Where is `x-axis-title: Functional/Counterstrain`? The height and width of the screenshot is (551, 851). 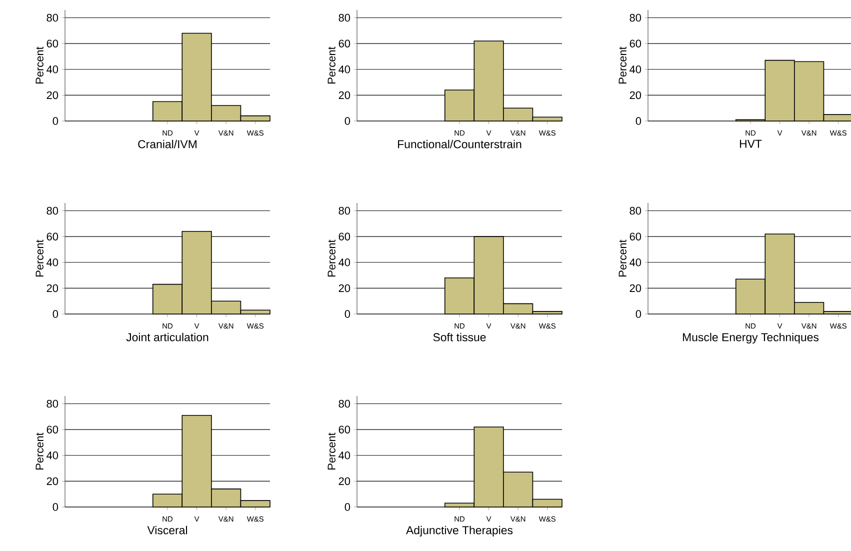
x-axis-title: Functional/Counterstrain is located at coordinates (460, 144).